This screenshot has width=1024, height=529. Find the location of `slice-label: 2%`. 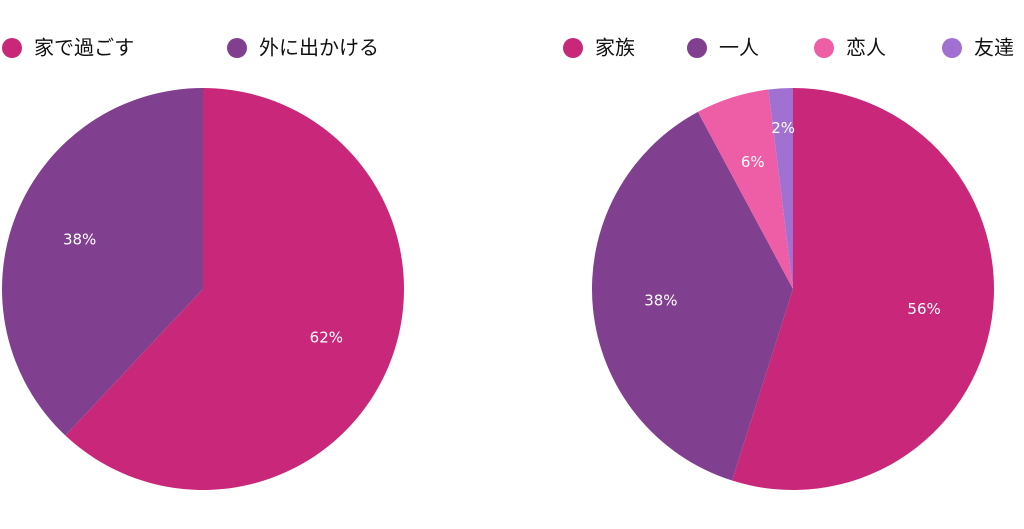

slice-label: 2% is located at coordinates (783, 128).